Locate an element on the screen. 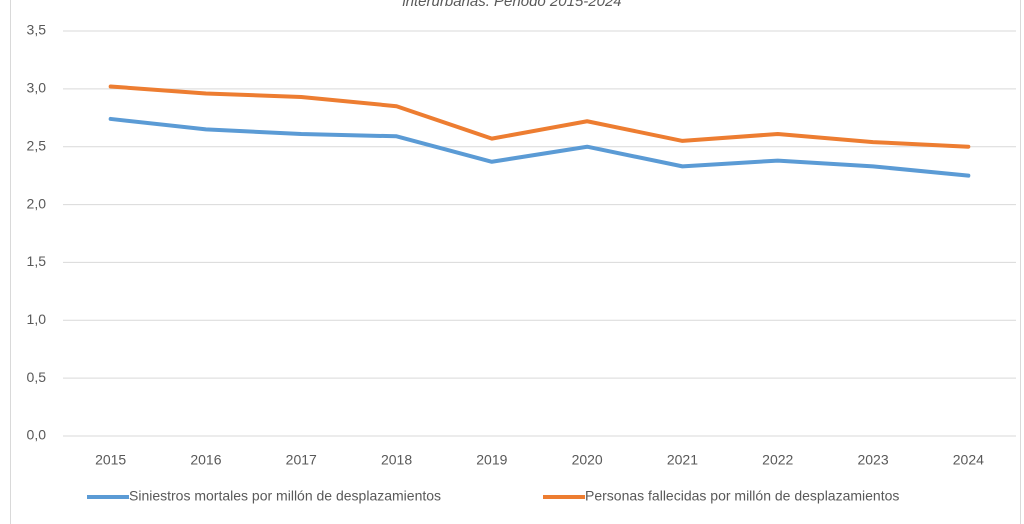  y-tick-label: 0,5 is located at coordinates (37, 377).